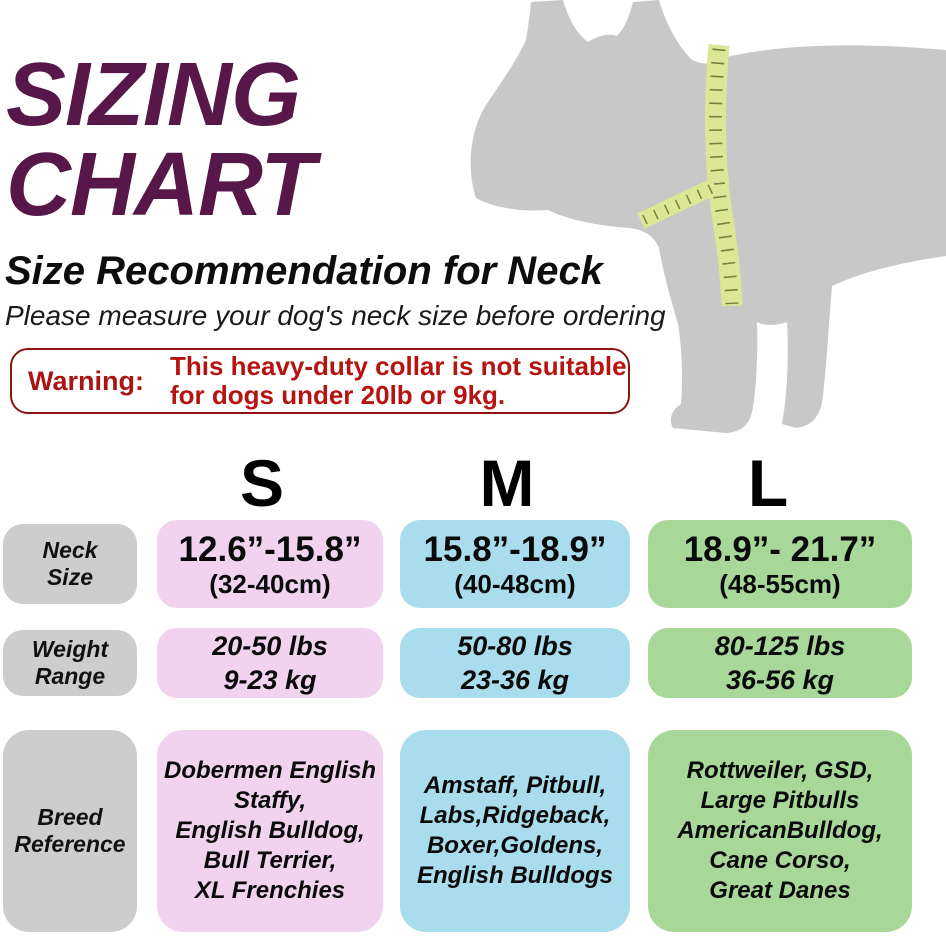 The height and width of the screenshot is (936, 946). I want to click on warning-text-line2: for dogs under 20lb or 9kg., so click(337, 395).